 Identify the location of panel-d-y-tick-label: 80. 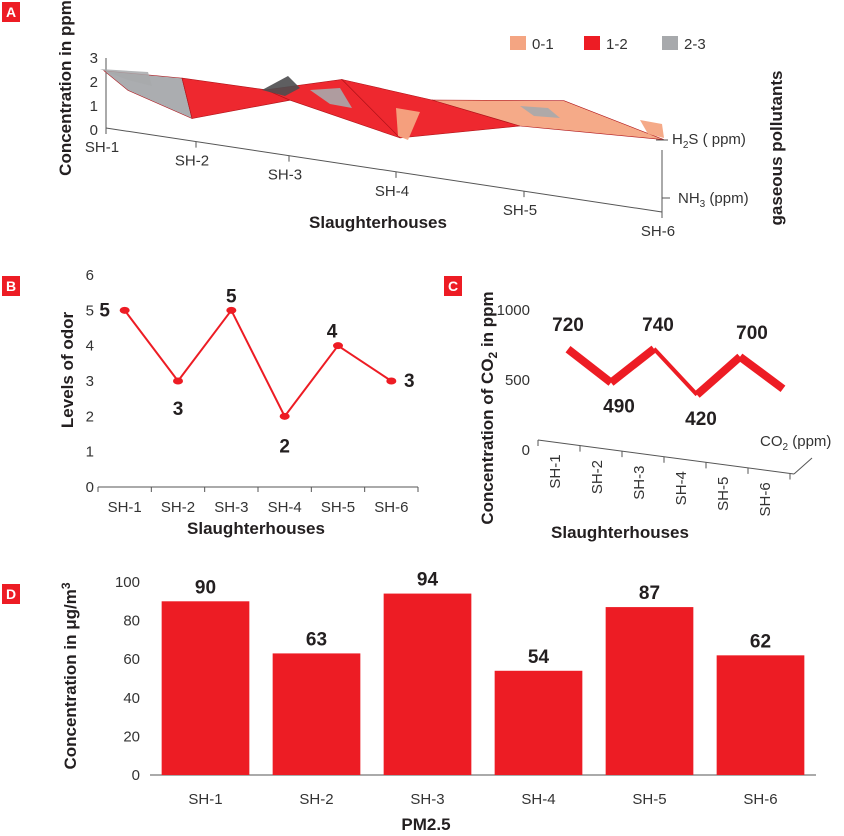
(131, 621).